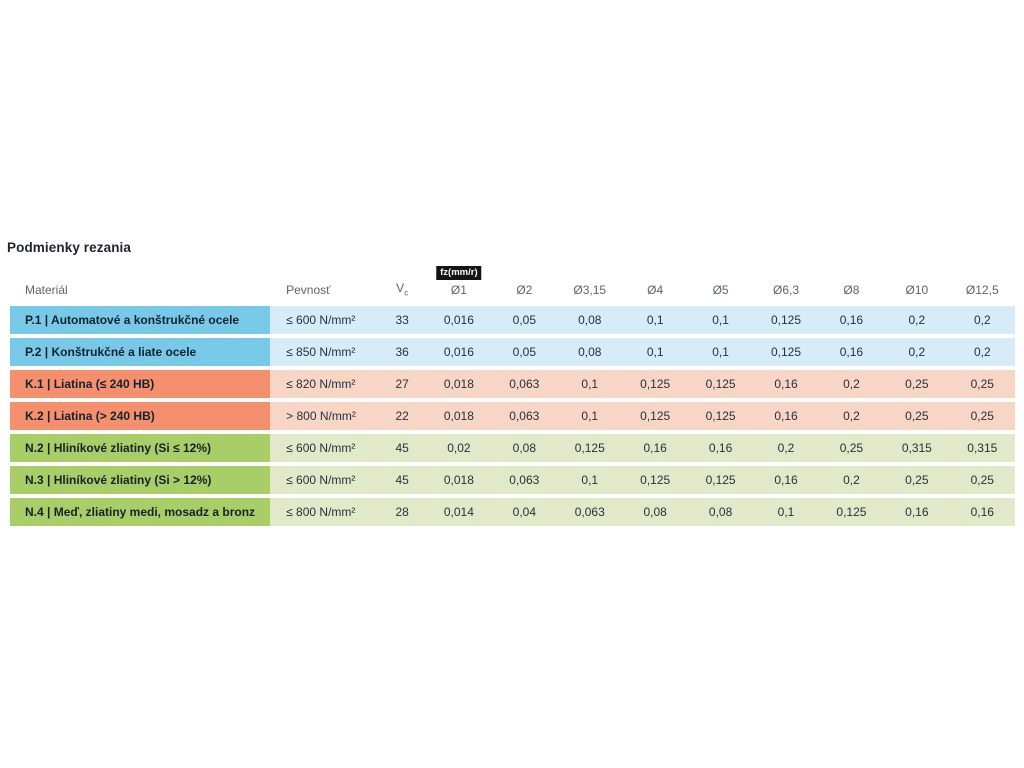 This screenshot has height=768, width=1024. I want to click on vc-cell: 27, so click(402, 384).